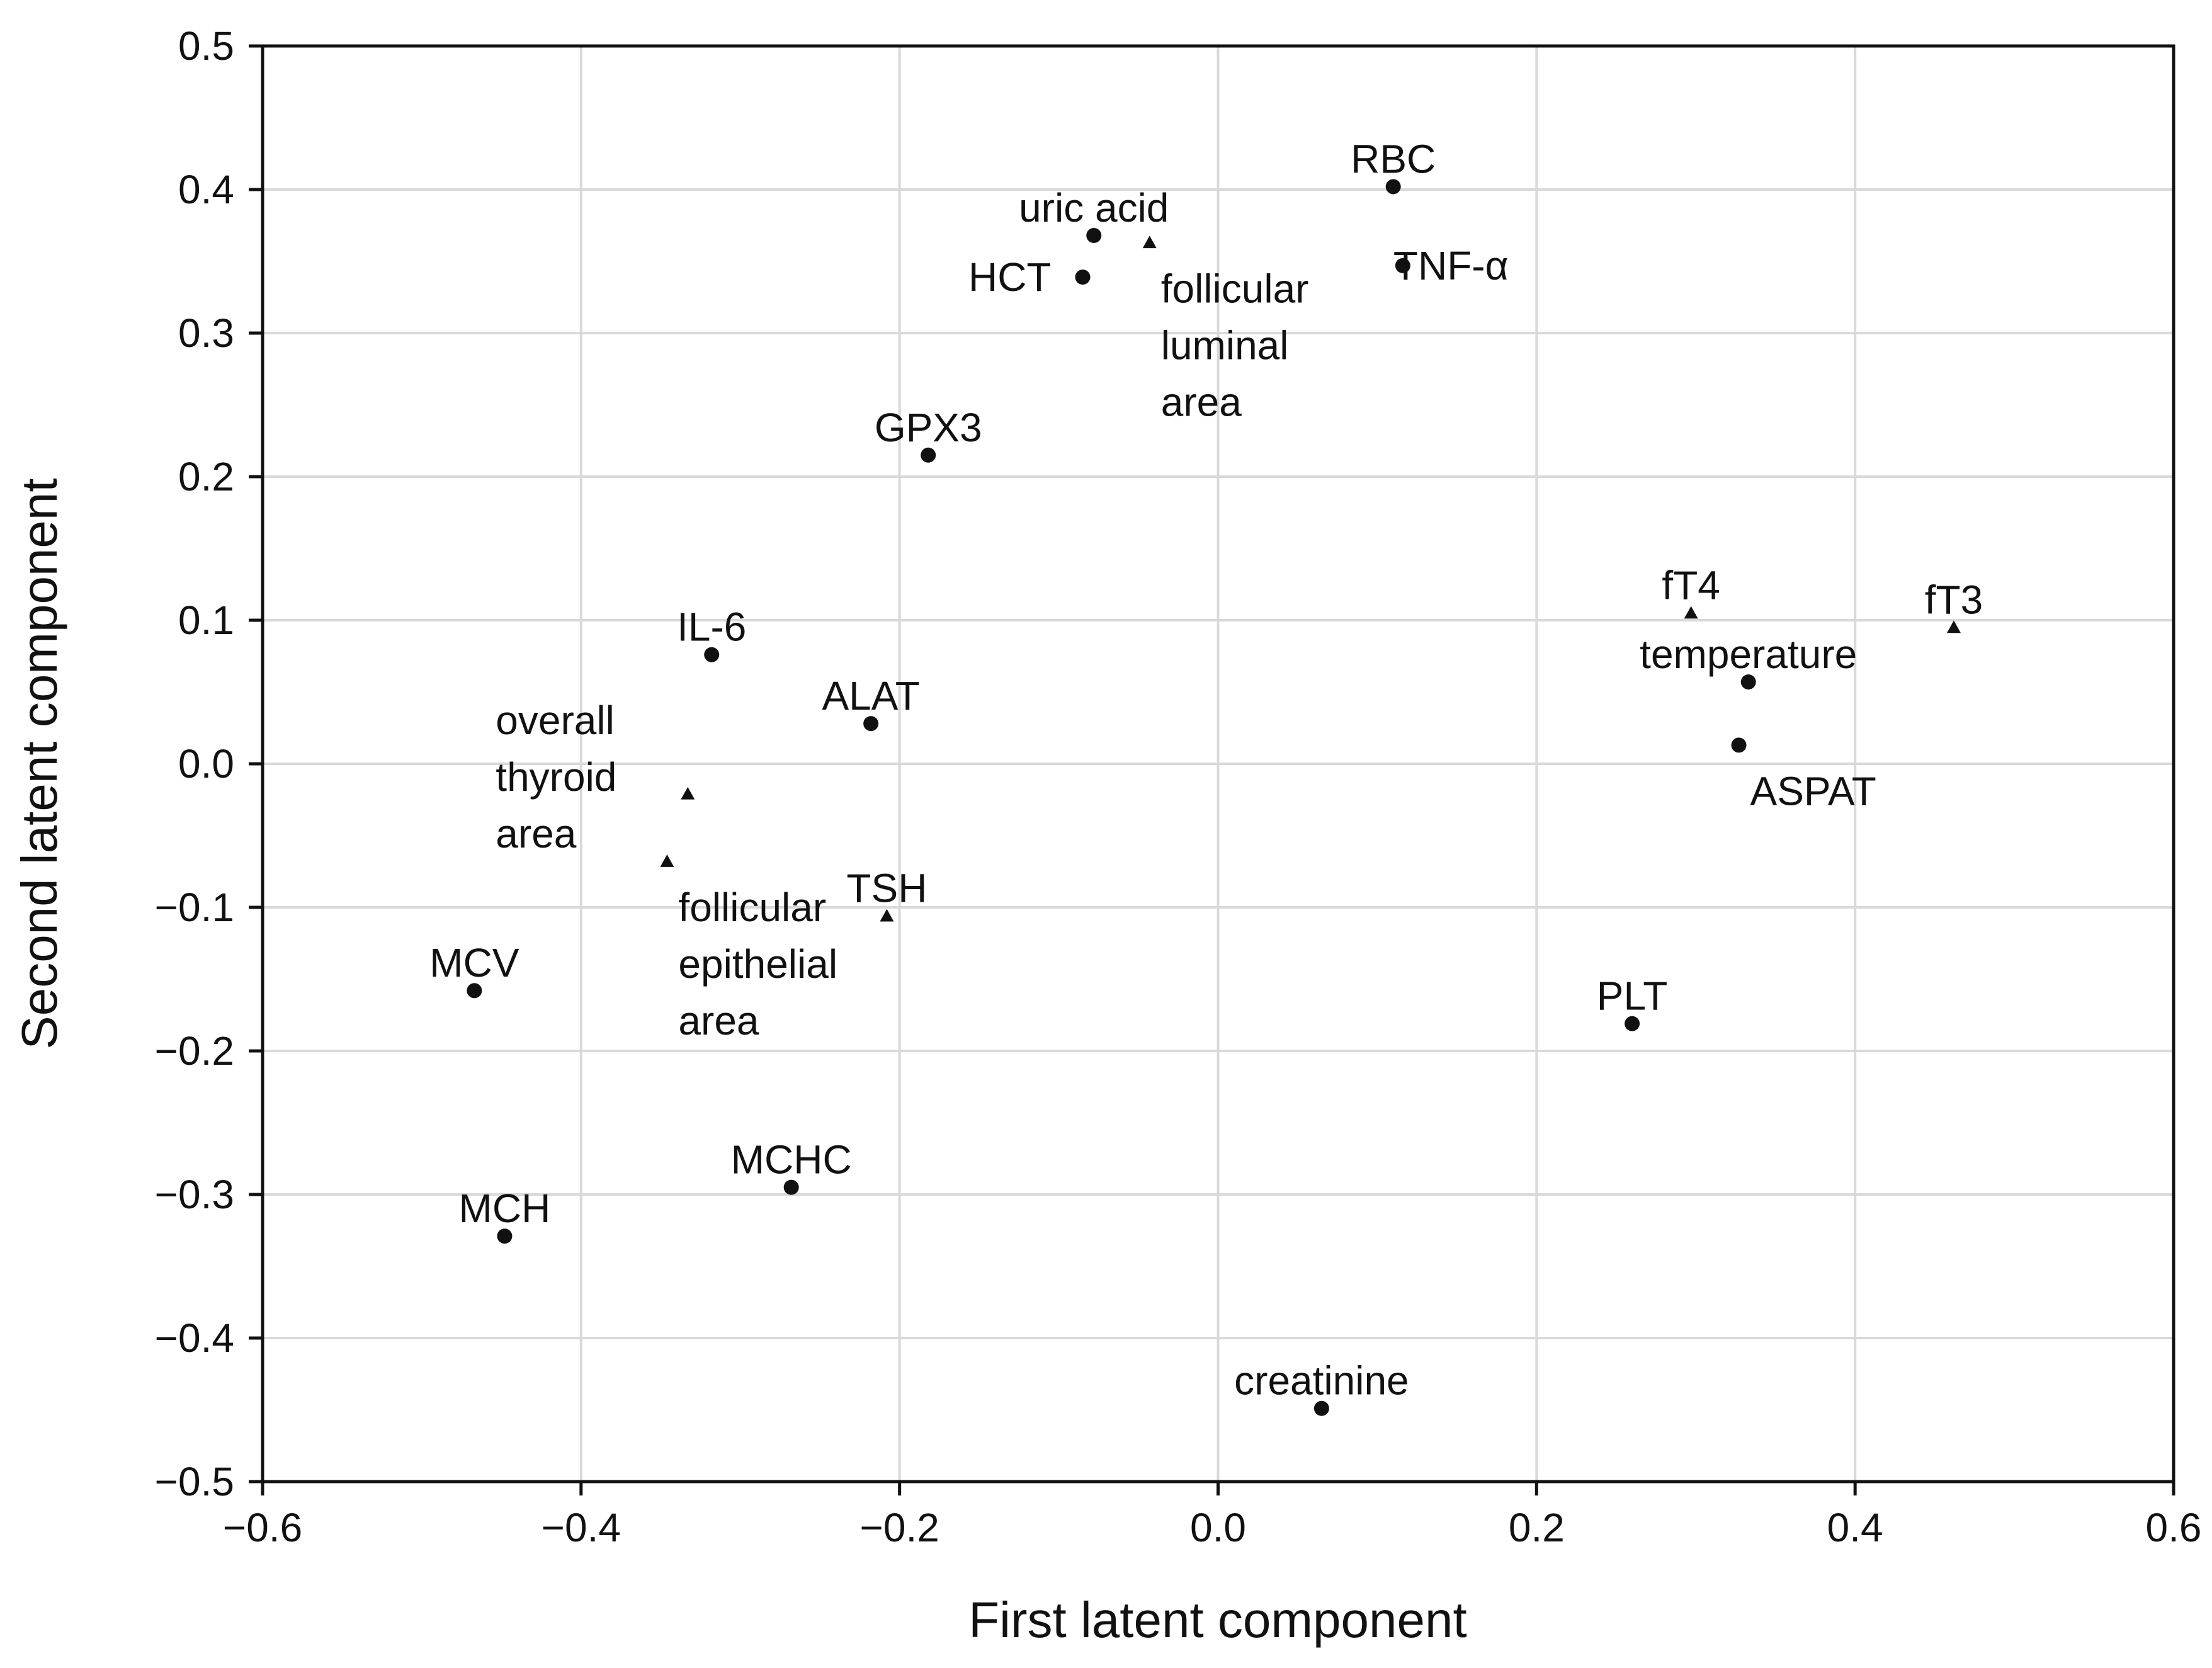  I want to click on y-axis-title: Second latent component, so click(39, 763).